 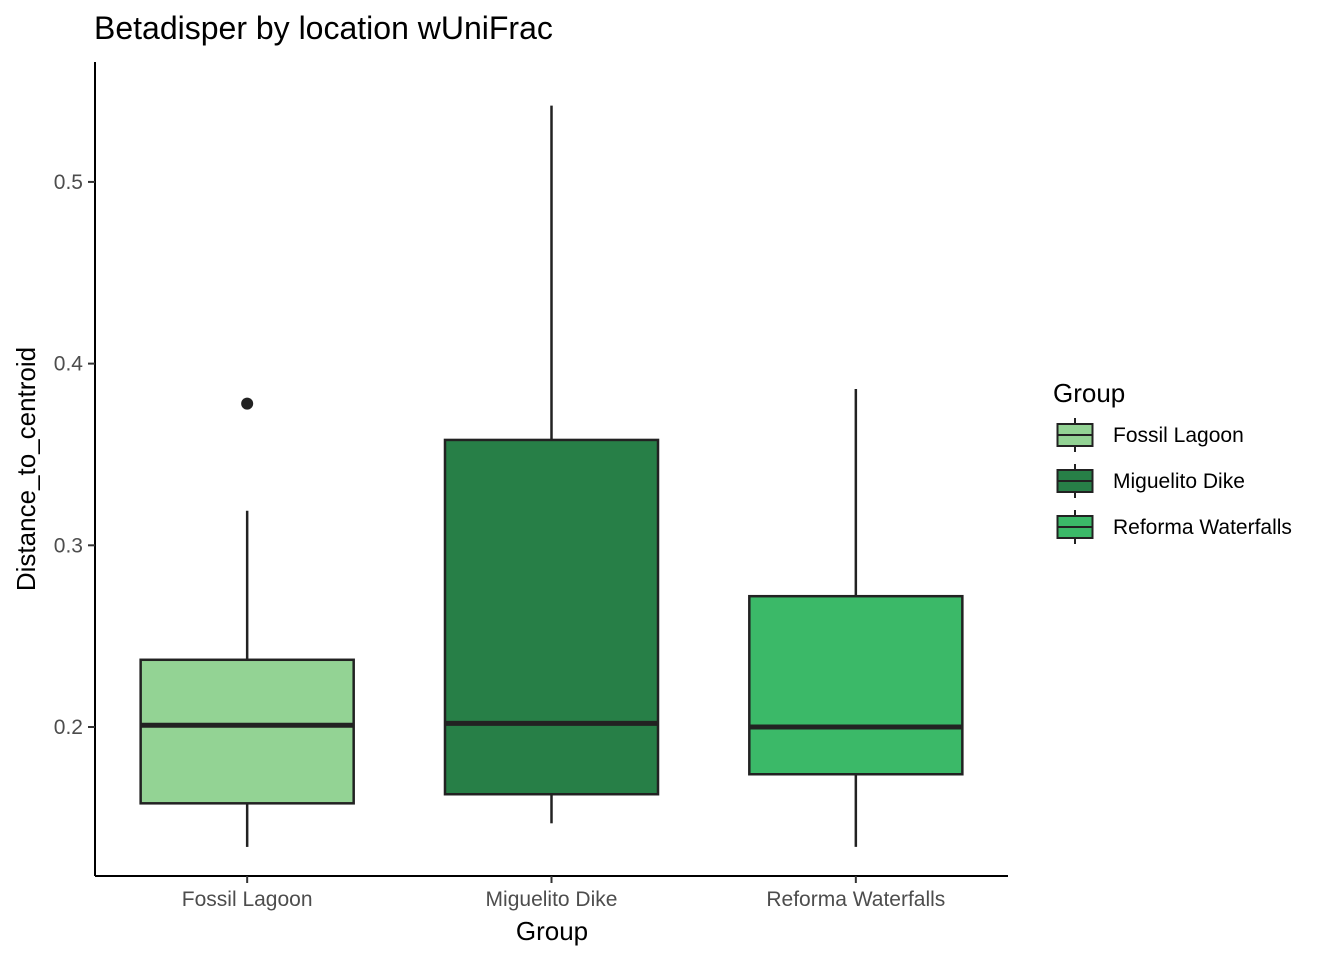 I want to click on legend-item: Miguelito Dike, so click(x=1150, y=481).